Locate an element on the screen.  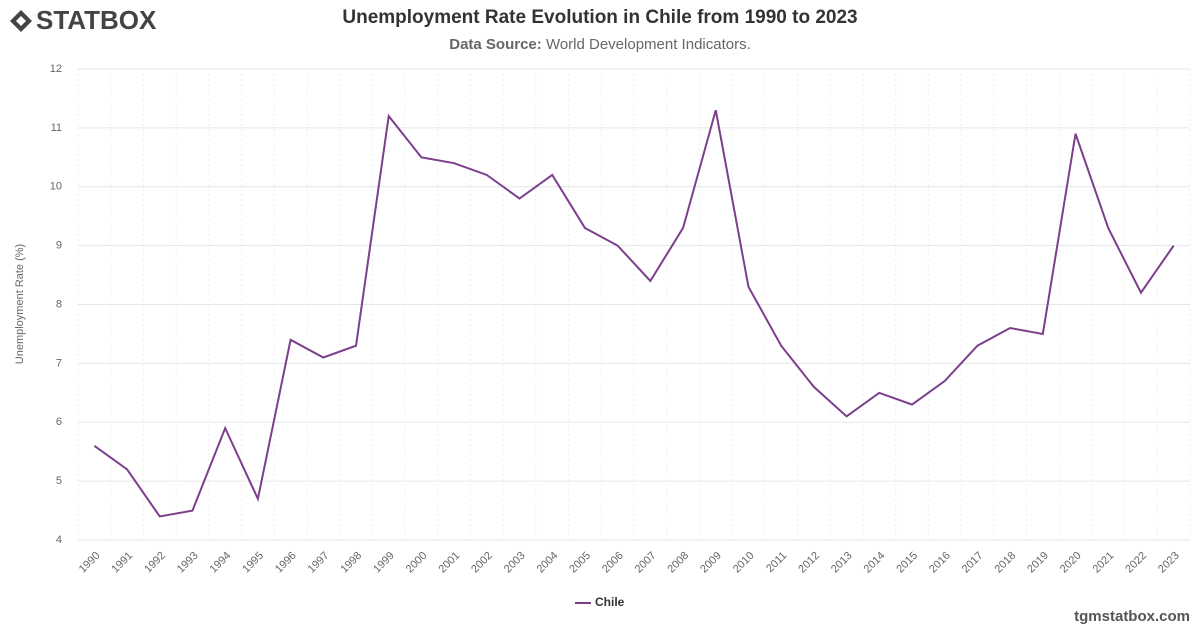
x-tick-label: 1996 is located at coordinates (286, 563).